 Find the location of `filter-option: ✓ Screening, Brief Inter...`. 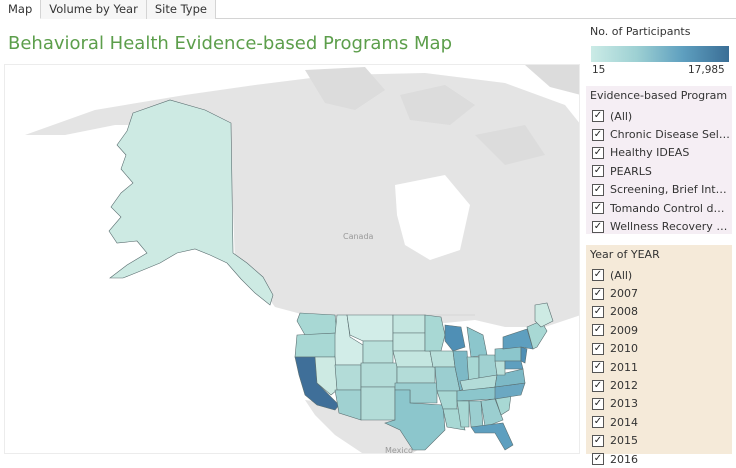

filter-option: ✓ Screening, Brief Inter... is located at coordinates (659, 190).